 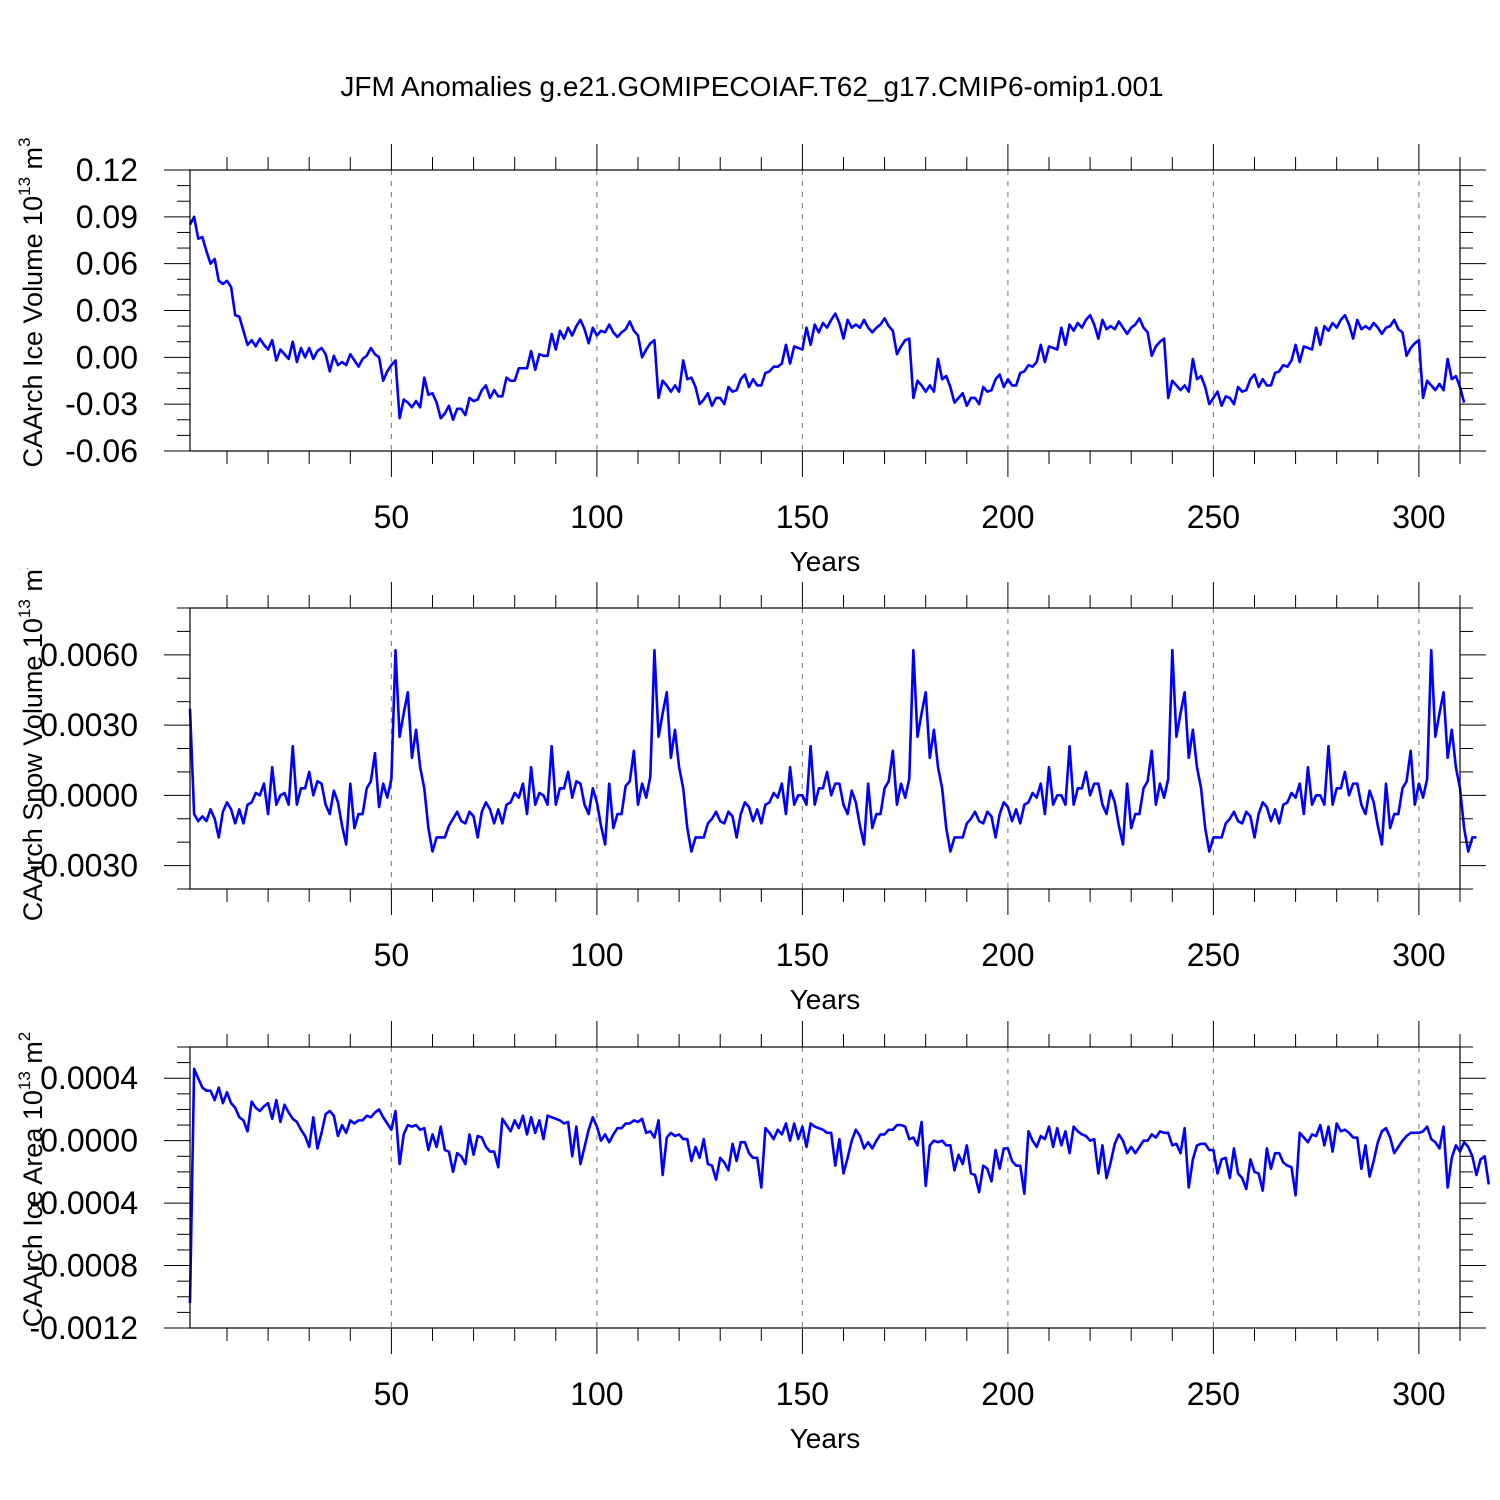 I want to click on ice-volume-y-axis-title-group: CAArch Ice Volume 1013 m3, so click(x=31, y=302).